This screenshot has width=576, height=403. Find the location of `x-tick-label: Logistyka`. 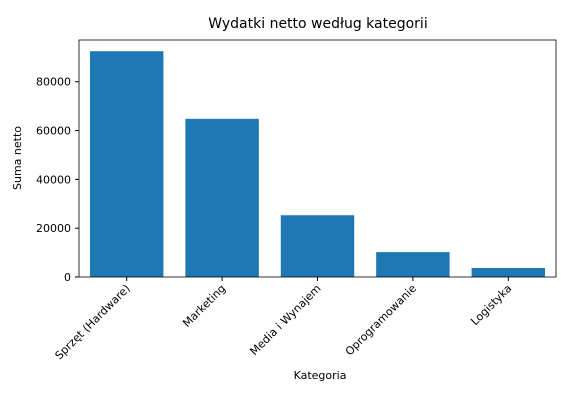

x-tick-label: Logistyka is located at coordinates (491, 305).